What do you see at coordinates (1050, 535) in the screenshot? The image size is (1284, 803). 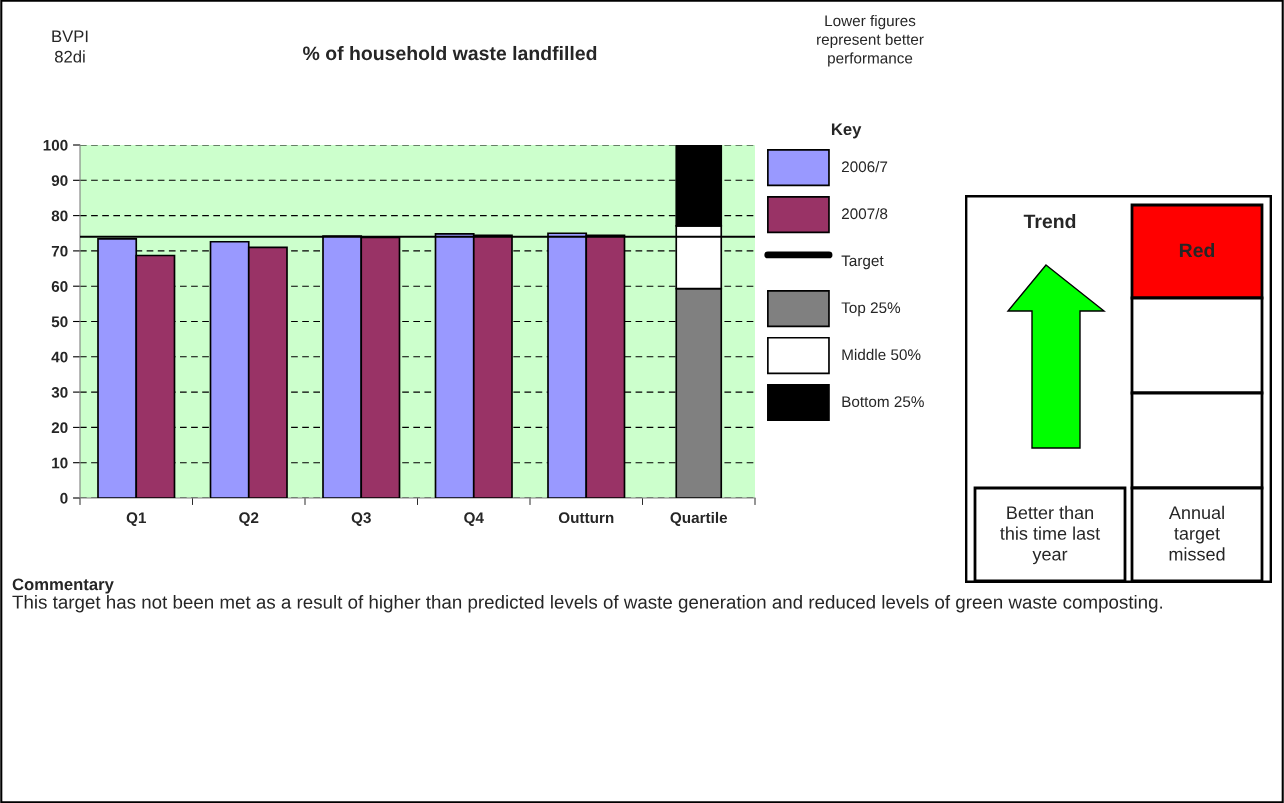 I see `text: Better than this time last year` at bounding box center [1050, 535].